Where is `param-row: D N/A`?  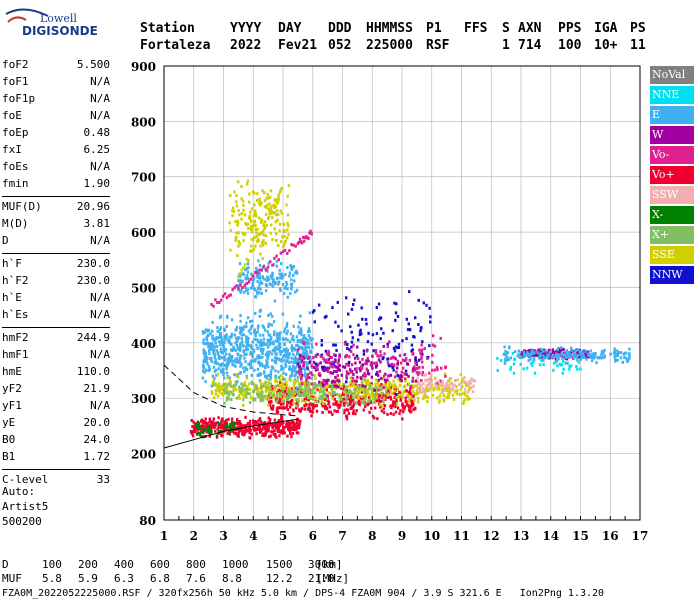
param-row: D N/A is located at coordinates (56, 242).